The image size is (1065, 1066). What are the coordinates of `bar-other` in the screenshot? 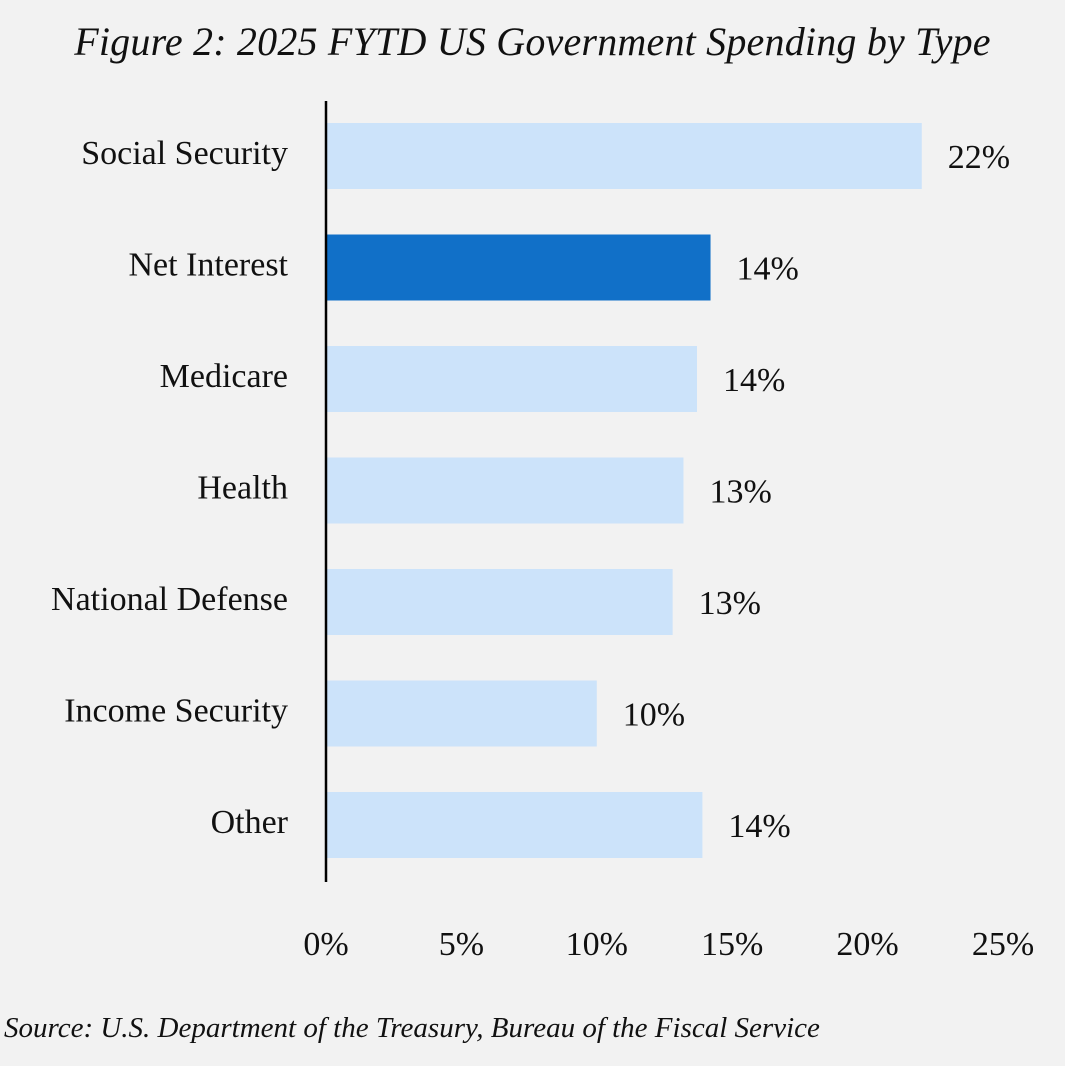 It's located at (514, 825).